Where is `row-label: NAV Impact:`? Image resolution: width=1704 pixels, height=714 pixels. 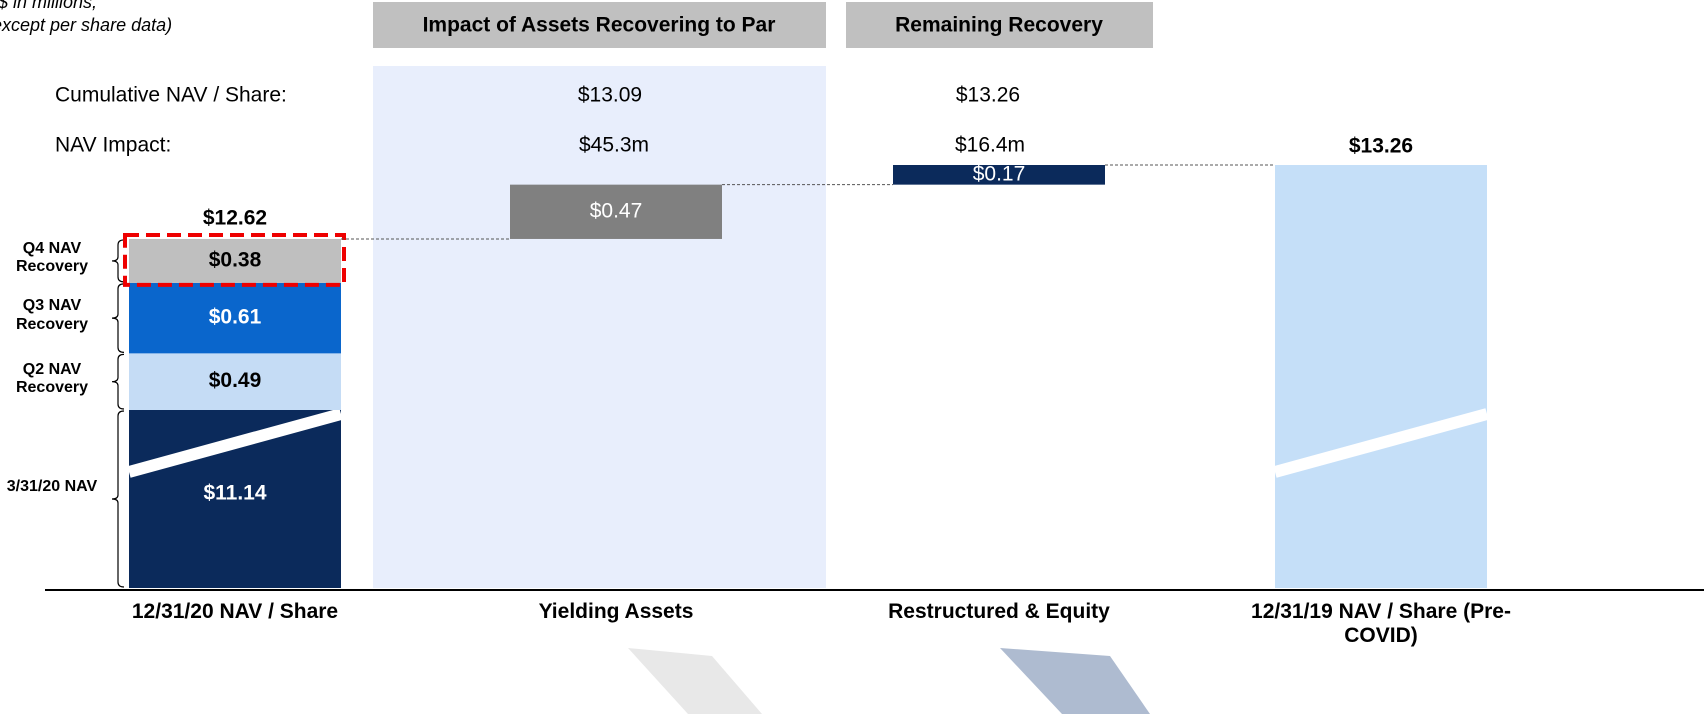
row-label: NAV Impact: is located at coordinates (113, 145).